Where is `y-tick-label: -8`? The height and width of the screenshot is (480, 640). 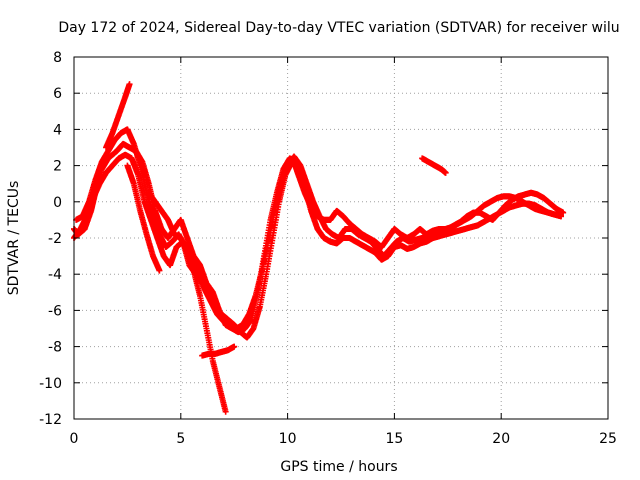 y-tick-label: -8 is located at coordinates (55, 348).